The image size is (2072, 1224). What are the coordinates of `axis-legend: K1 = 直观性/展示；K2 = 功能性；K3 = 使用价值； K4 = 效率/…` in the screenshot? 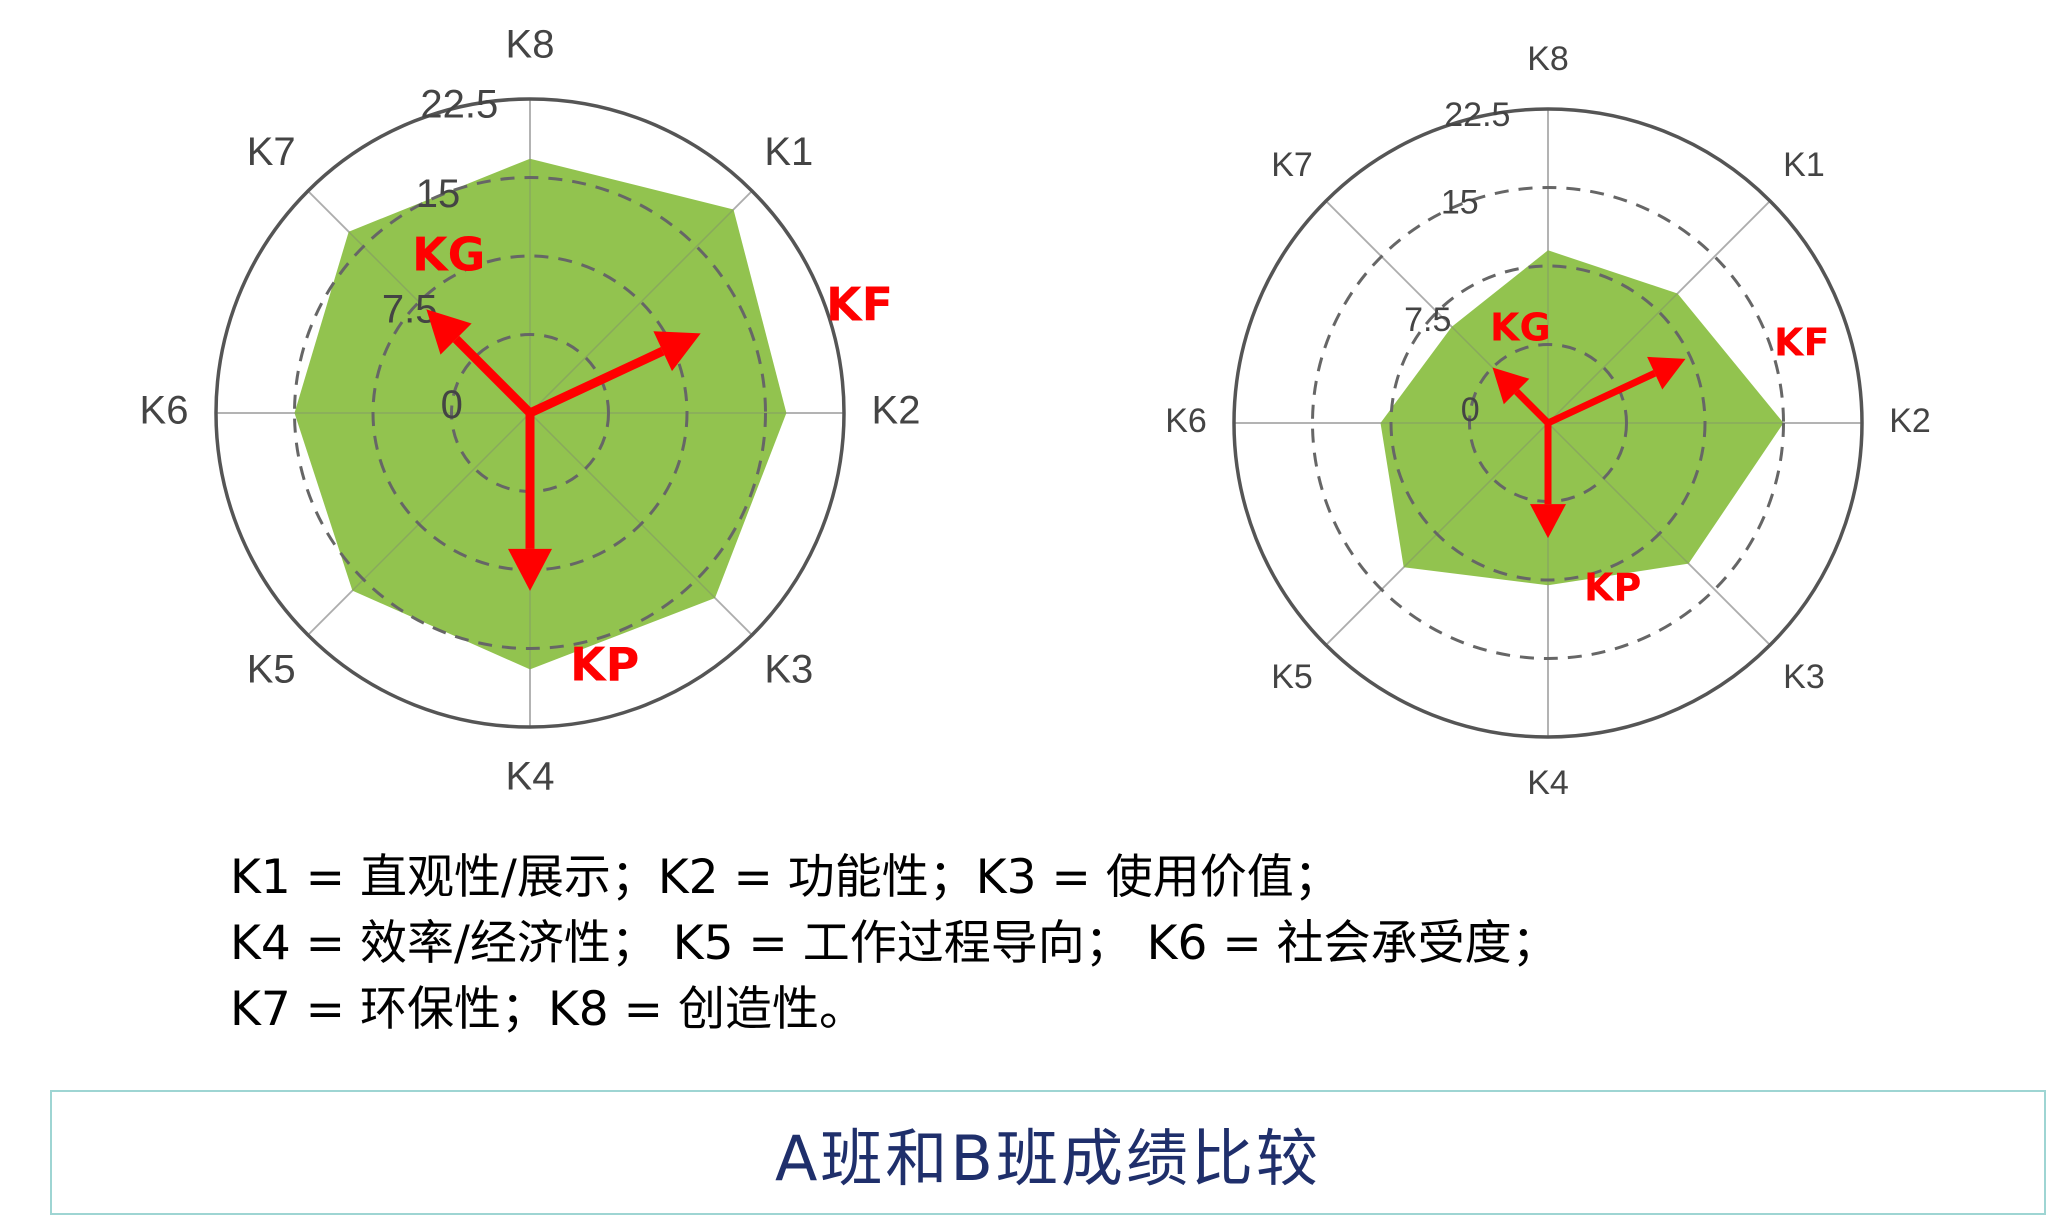 It's located at (1030, 944).